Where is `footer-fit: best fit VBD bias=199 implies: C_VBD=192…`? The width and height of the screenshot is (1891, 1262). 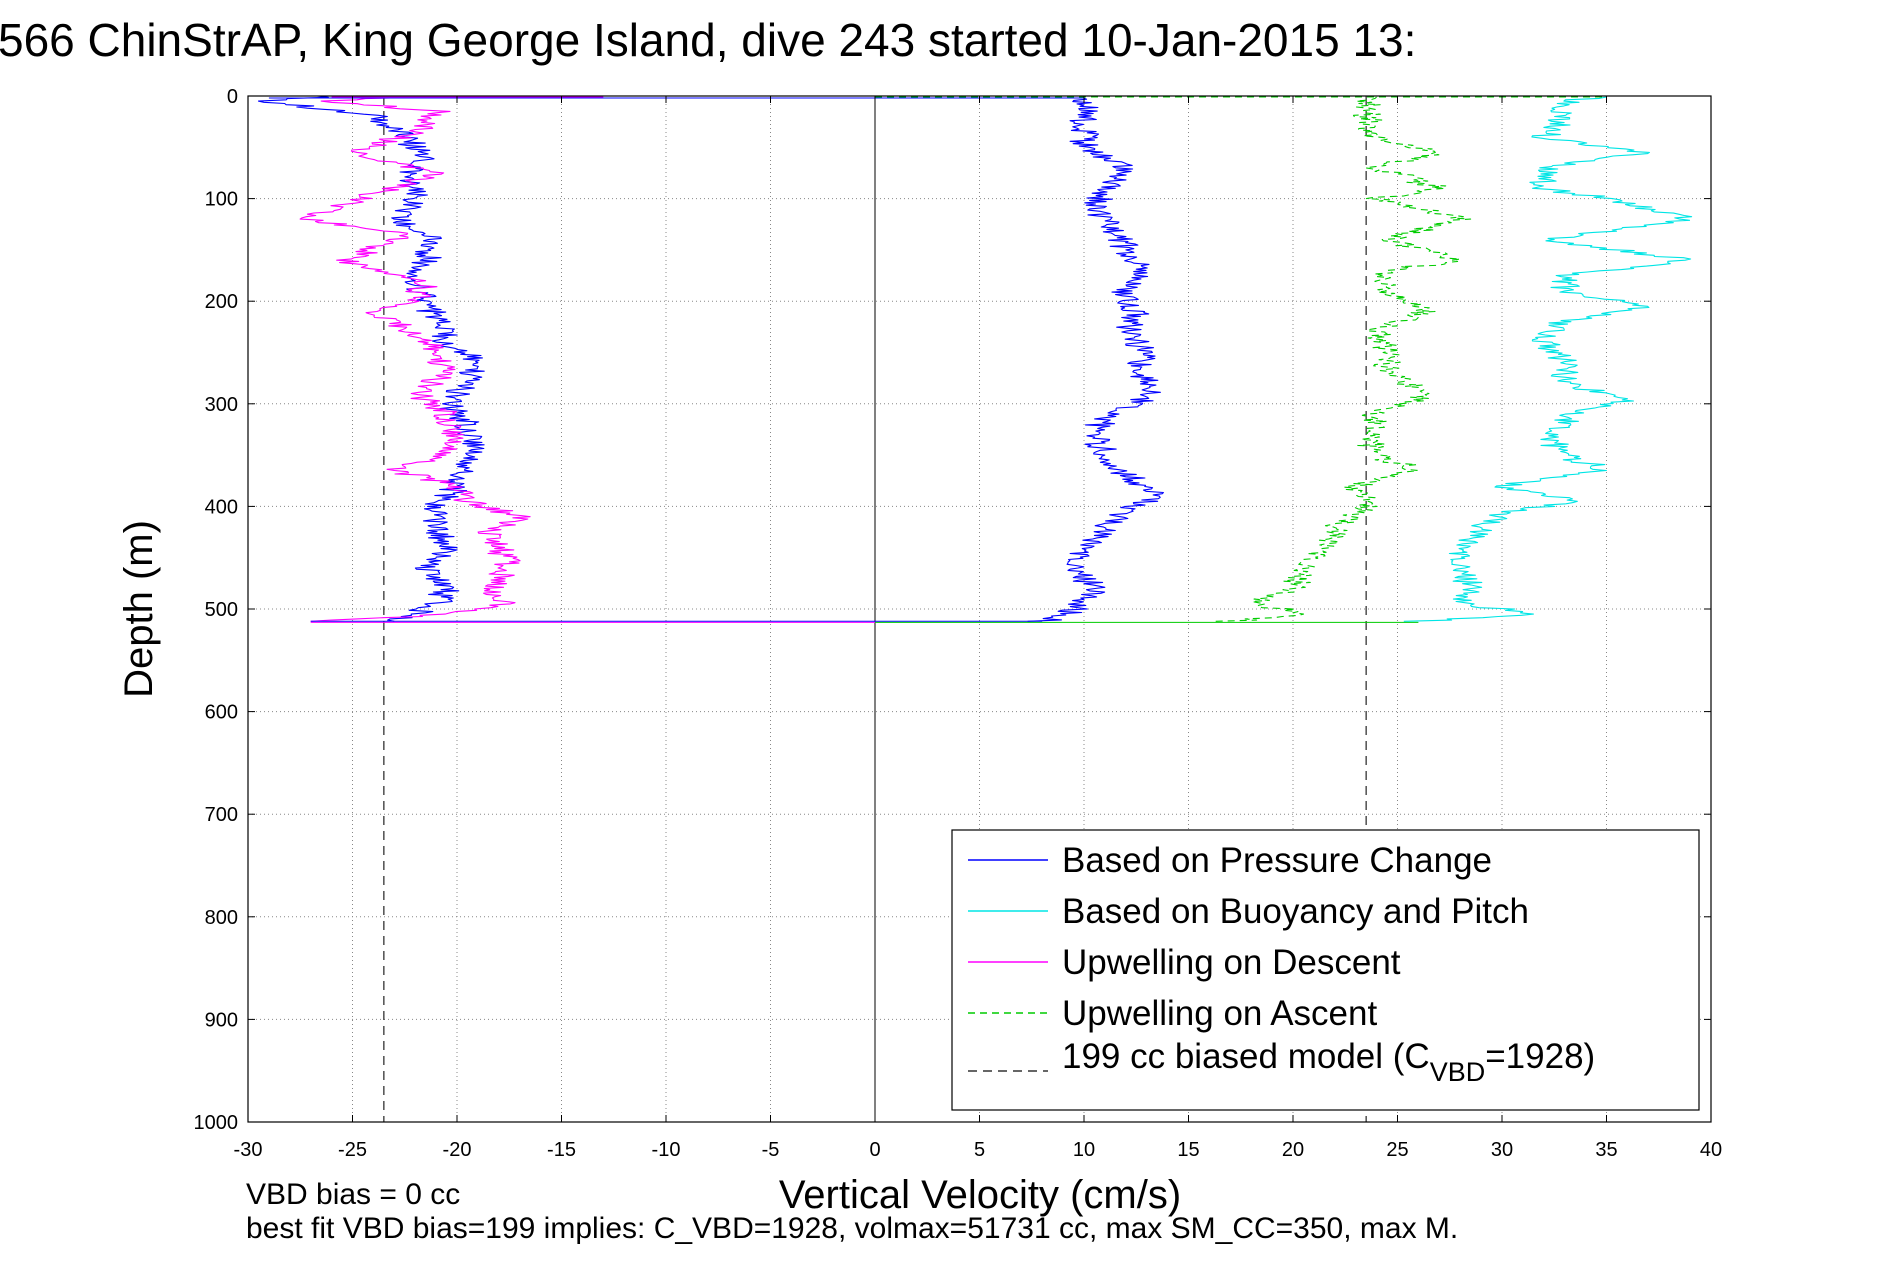 footer-fit: best fit VBD bias=199 implies: C_VBD=192… is located at coordinates (852, 1228).